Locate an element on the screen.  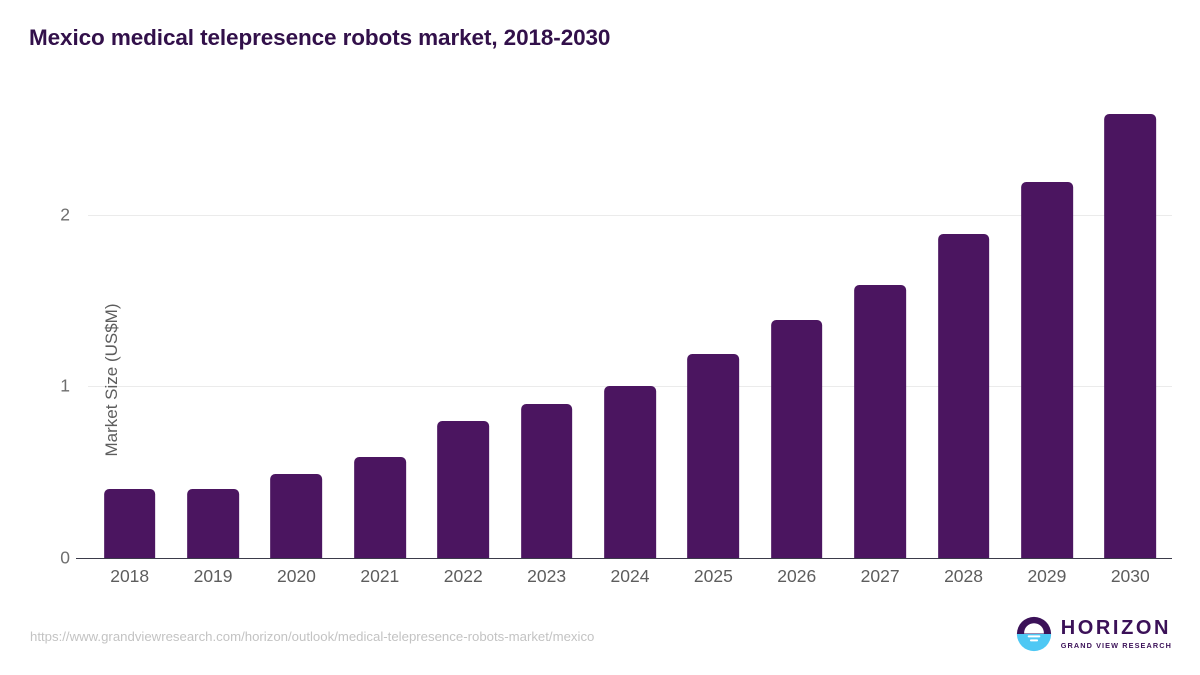
x-axis-tick-label: 2027 is located at coordinates (880, 576).